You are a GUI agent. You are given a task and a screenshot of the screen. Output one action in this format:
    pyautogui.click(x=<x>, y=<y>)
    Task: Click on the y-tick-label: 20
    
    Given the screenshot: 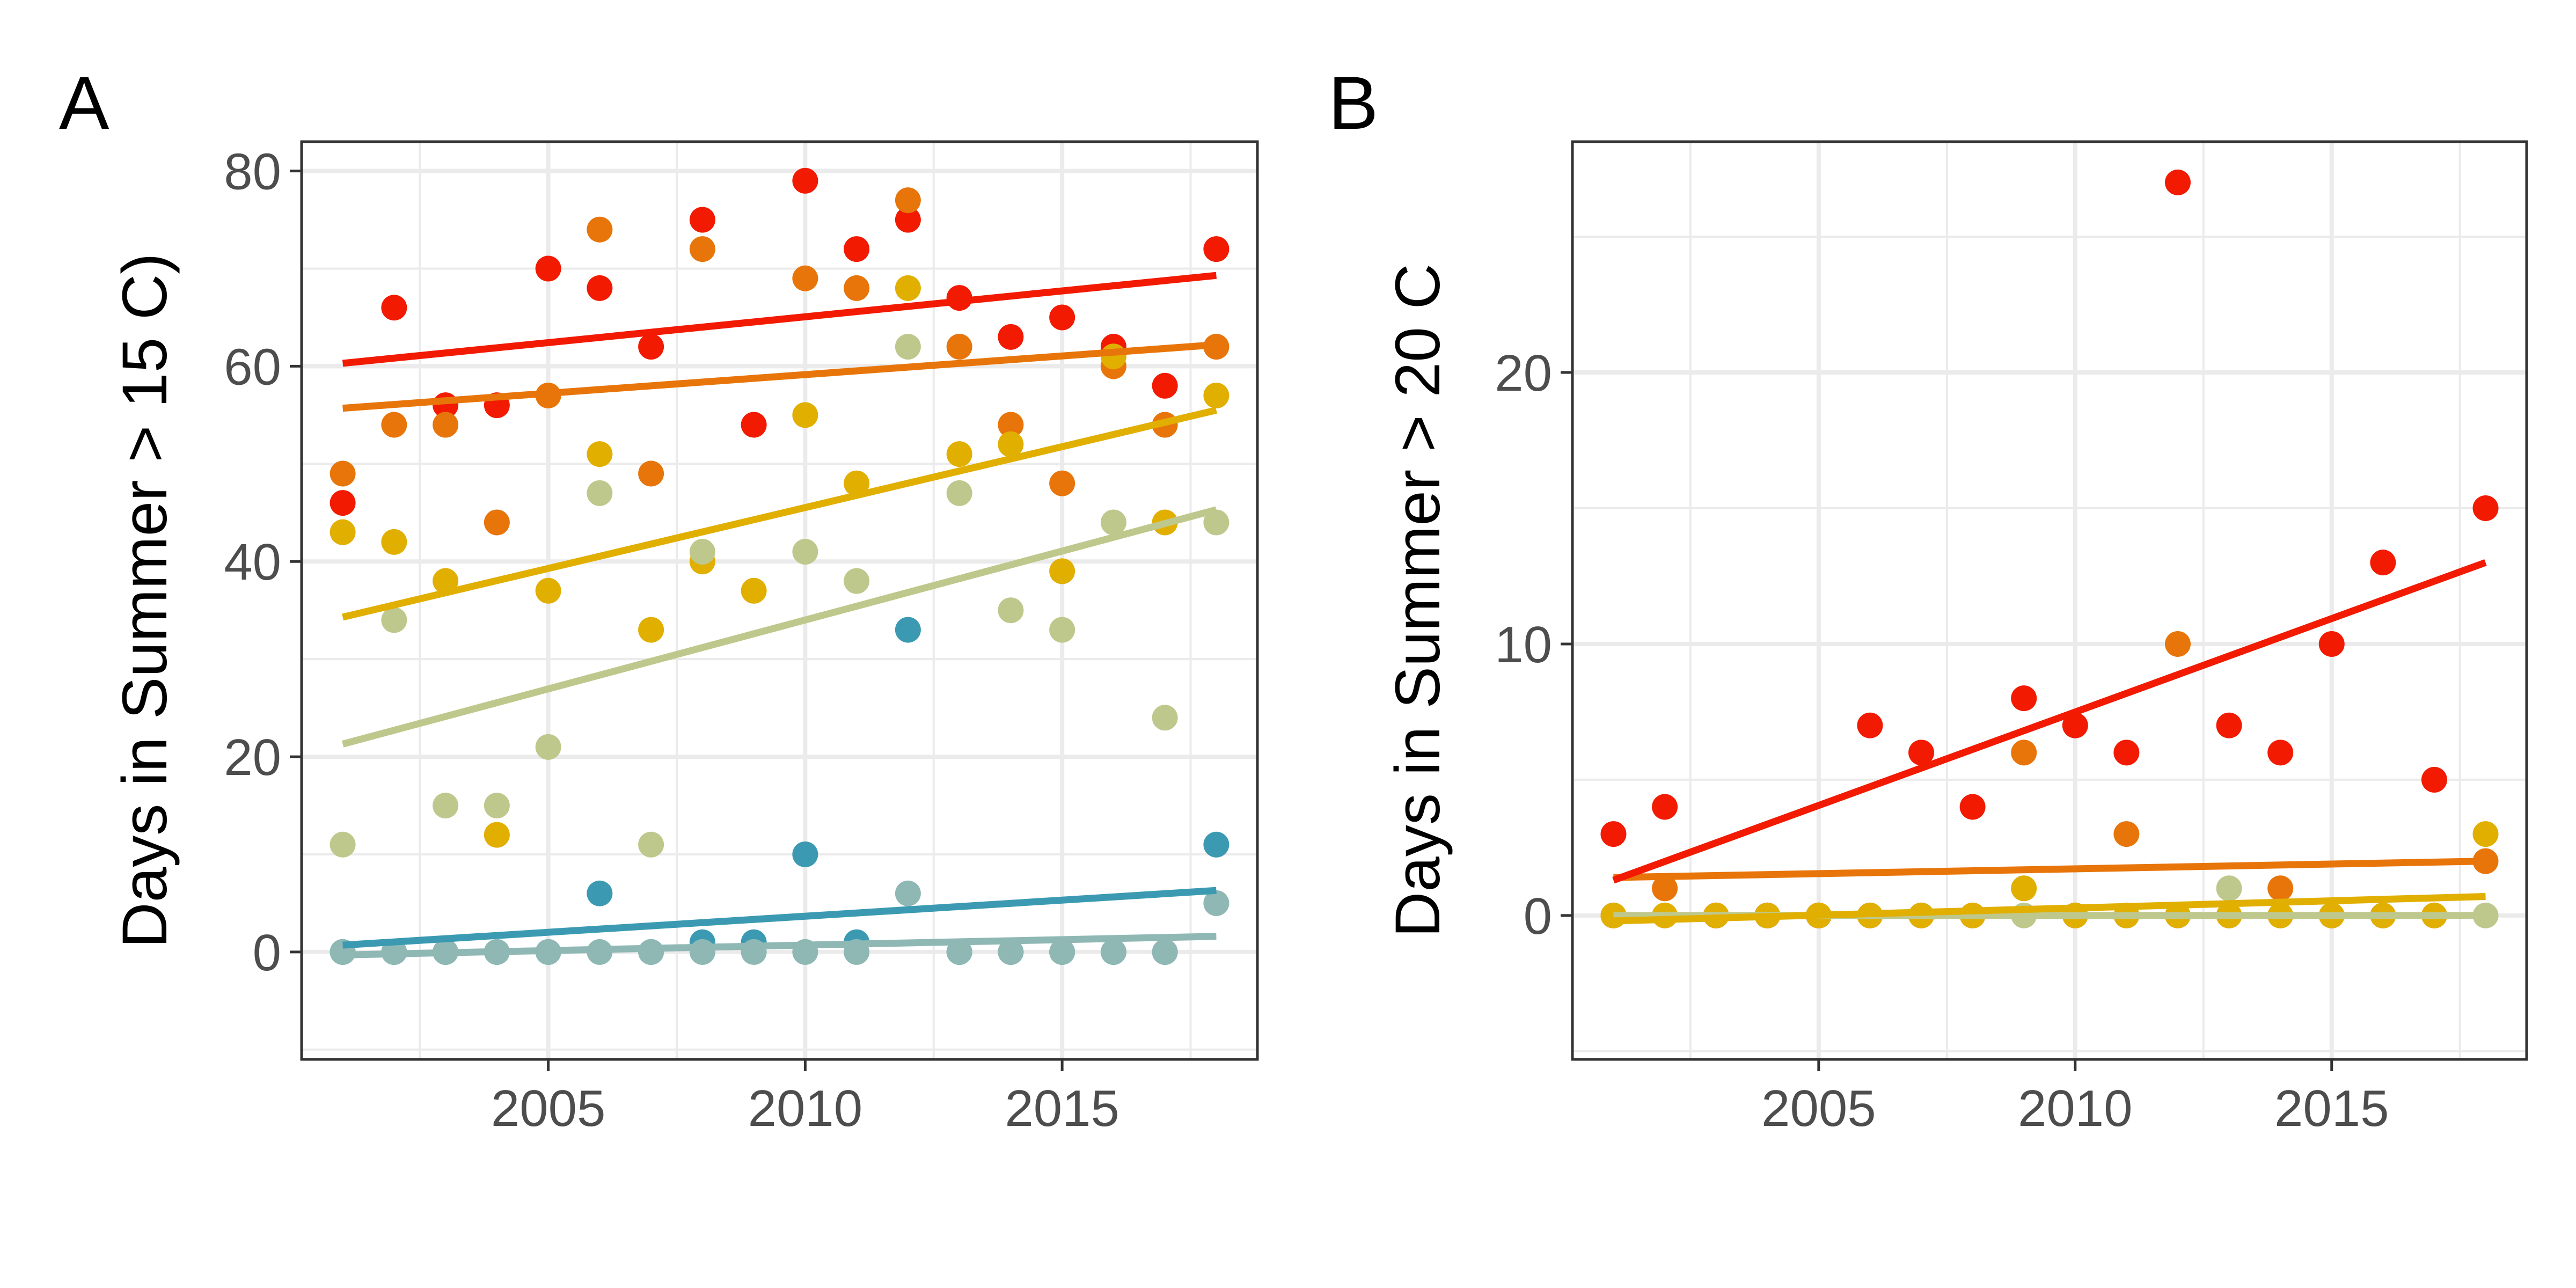 What is the action you would take?
    pyautogui.click(x=1523, y=373)
    